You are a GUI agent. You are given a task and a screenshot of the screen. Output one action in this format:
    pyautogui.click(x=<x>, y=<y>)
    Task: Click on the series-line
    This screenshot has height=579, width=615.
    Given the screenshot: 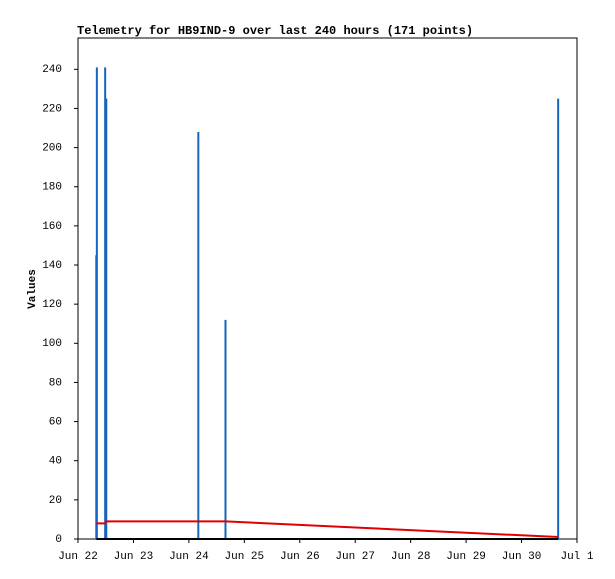 What is the action you would take?
    pyautogui.click(x=327, y=529)
    